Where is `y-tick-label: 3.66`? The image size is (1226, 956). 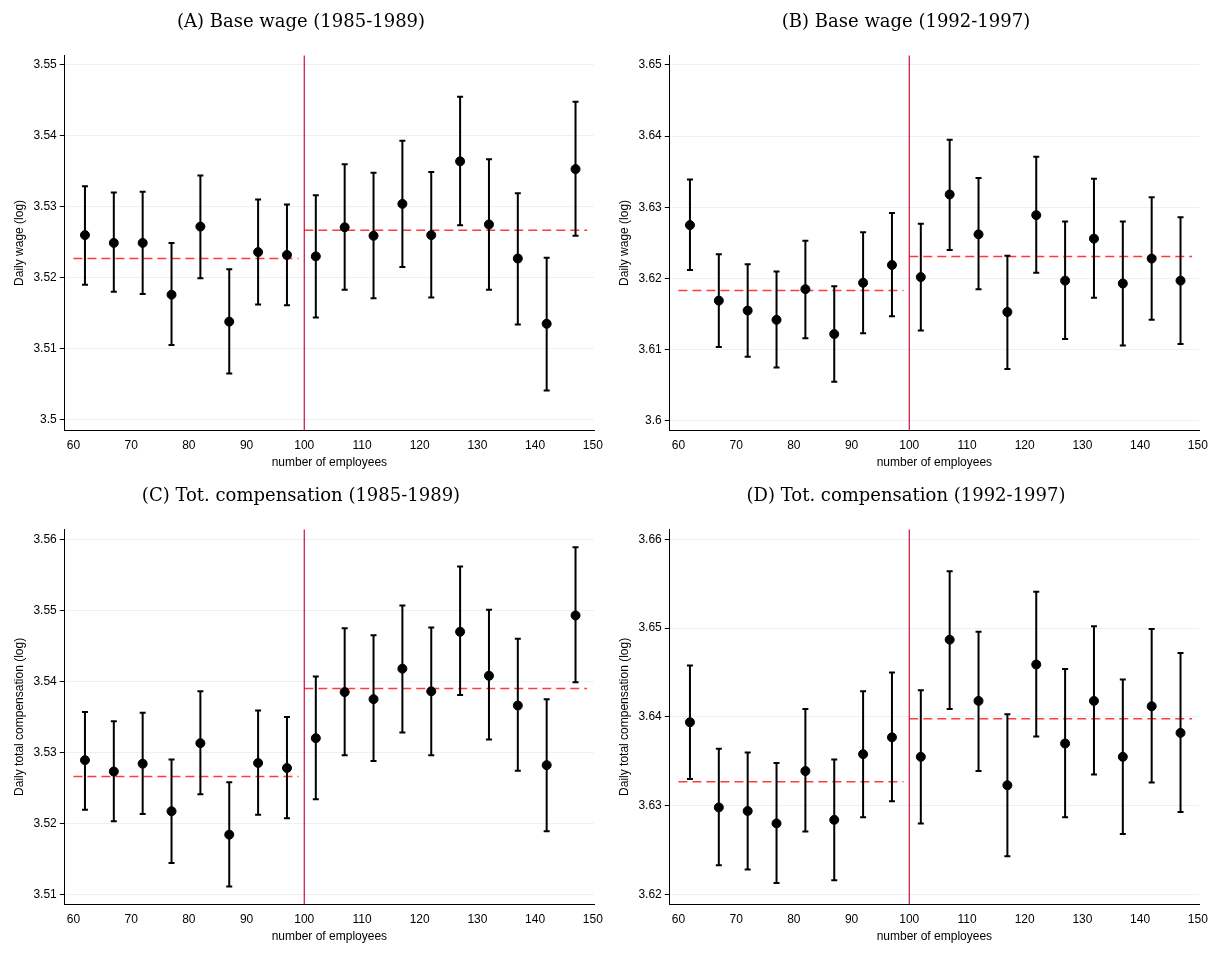
y-tick-label: 3.66 is located at coordinates (650, 538).